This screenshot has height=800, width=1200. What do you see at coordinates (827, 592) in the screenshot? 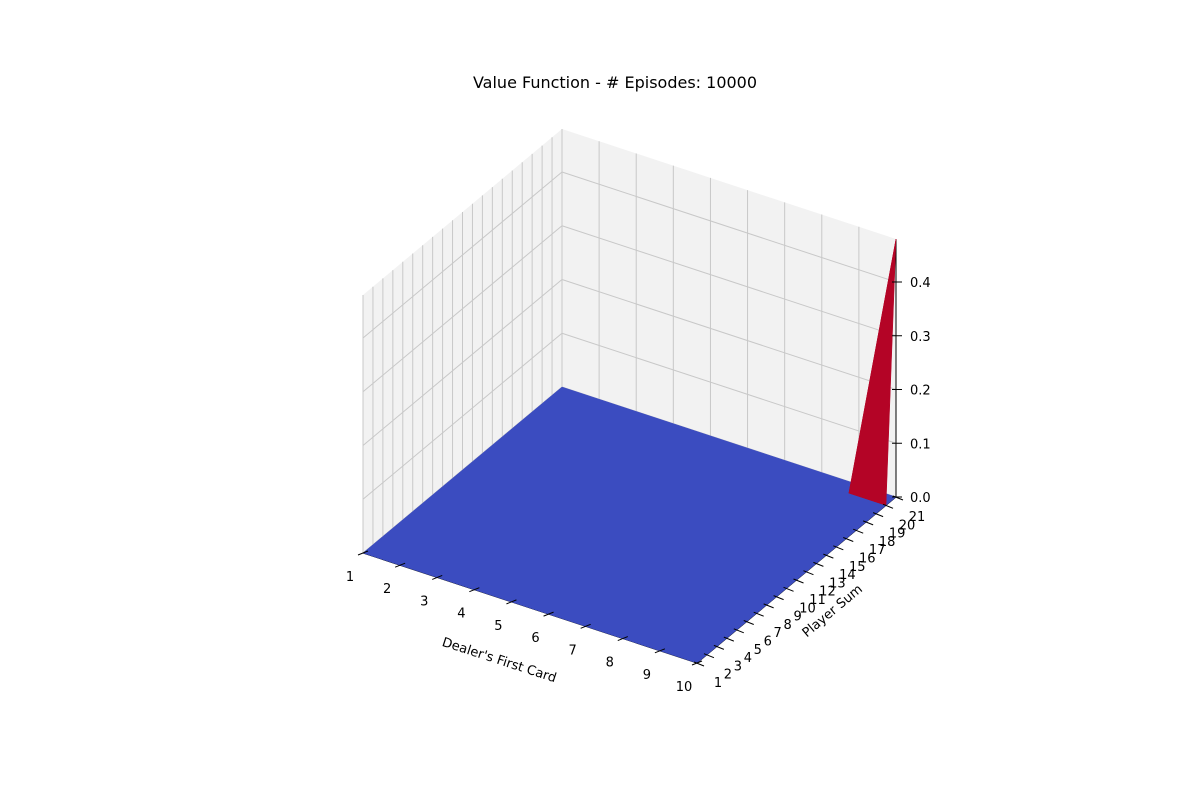
I see `y-tick-label-11: 12` at bounding box center [827, 592].